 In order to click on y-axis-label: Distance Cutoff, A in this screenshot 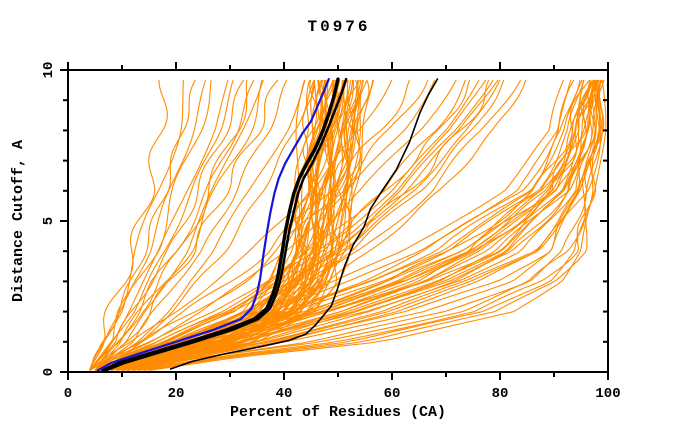, I will do `click(18, 221)`.